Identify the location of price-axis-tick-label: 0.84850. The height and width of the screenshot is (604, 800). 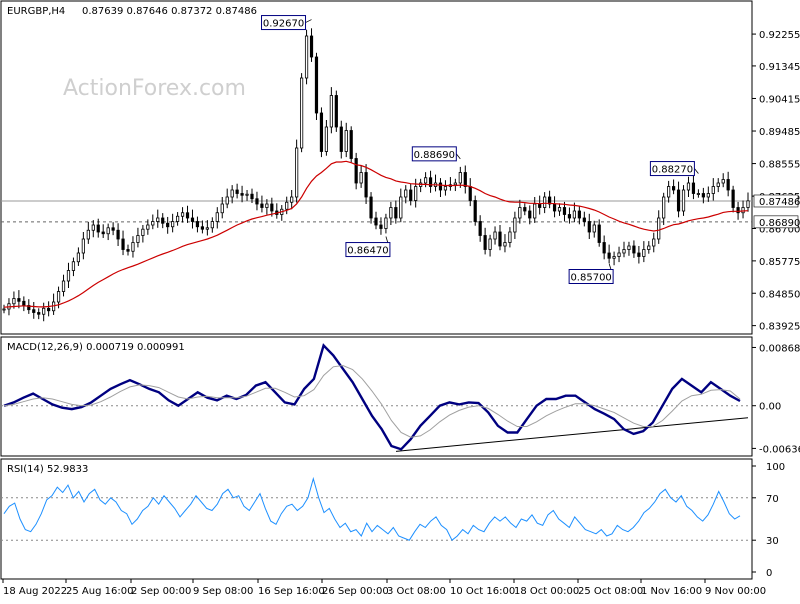
(779, 294).